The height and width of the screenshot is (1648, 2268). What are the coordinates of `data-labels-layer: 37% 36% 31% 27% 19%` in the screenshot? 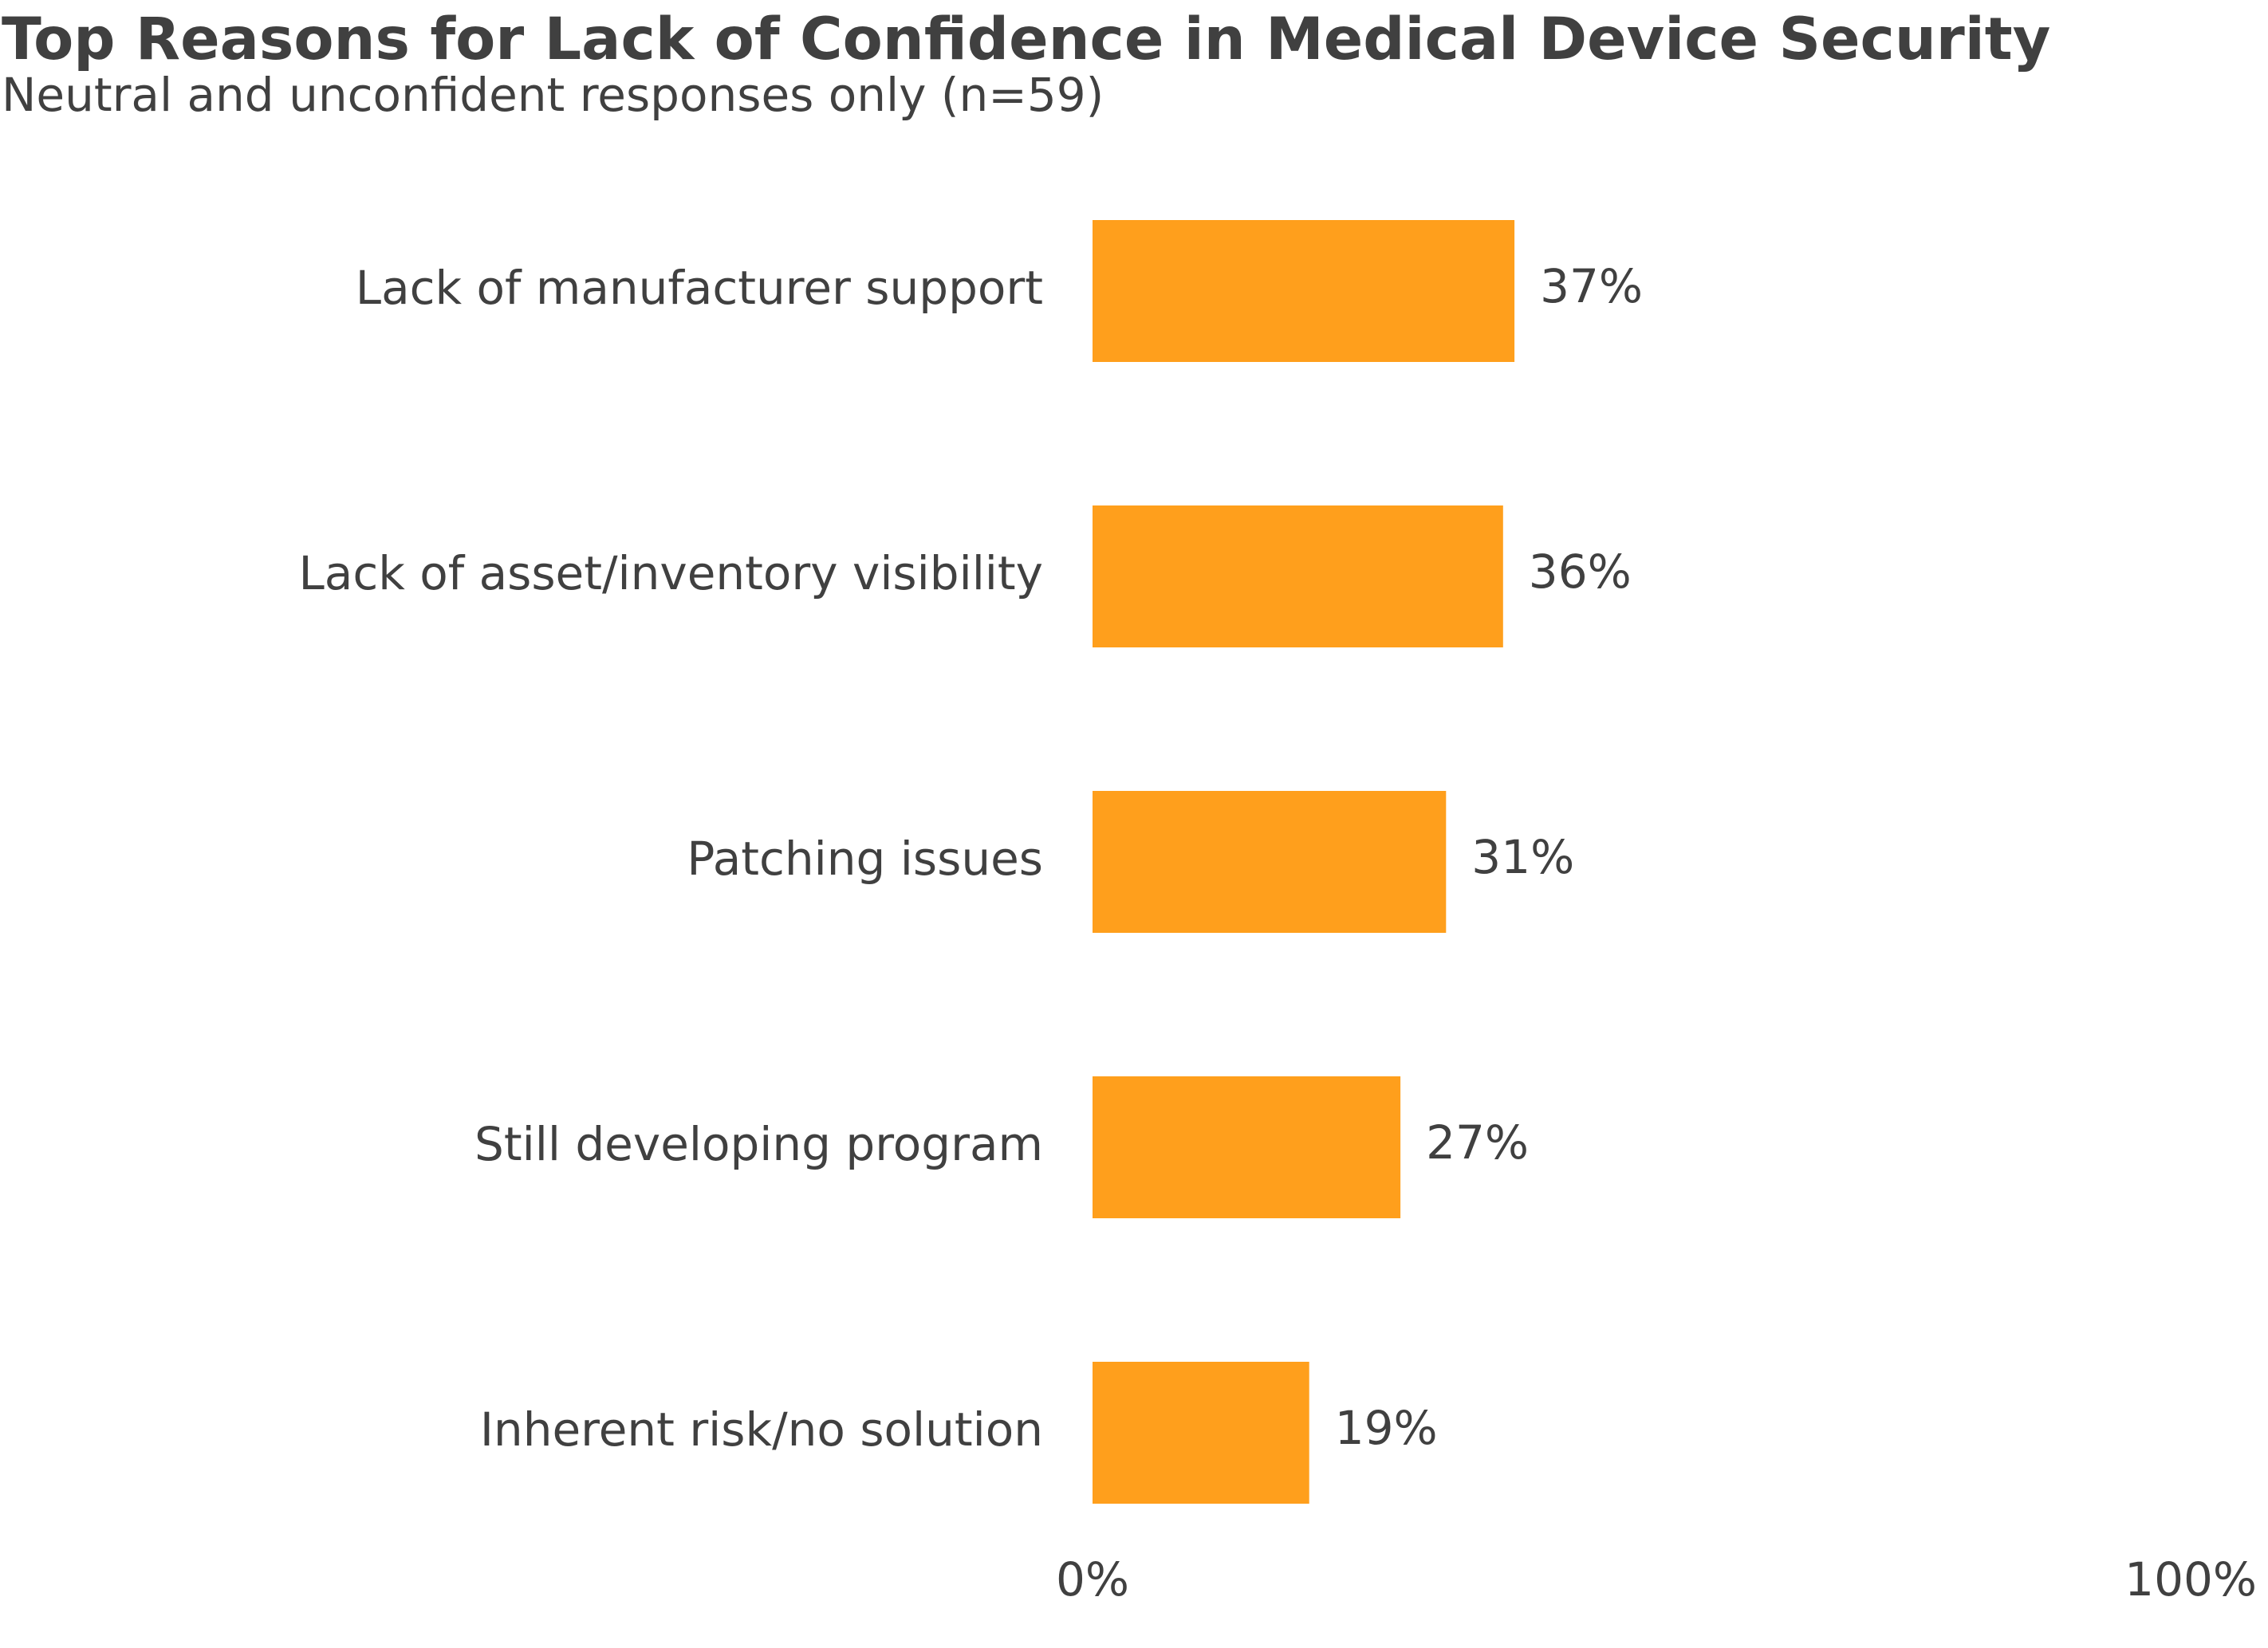 It's located at (1489, 857).